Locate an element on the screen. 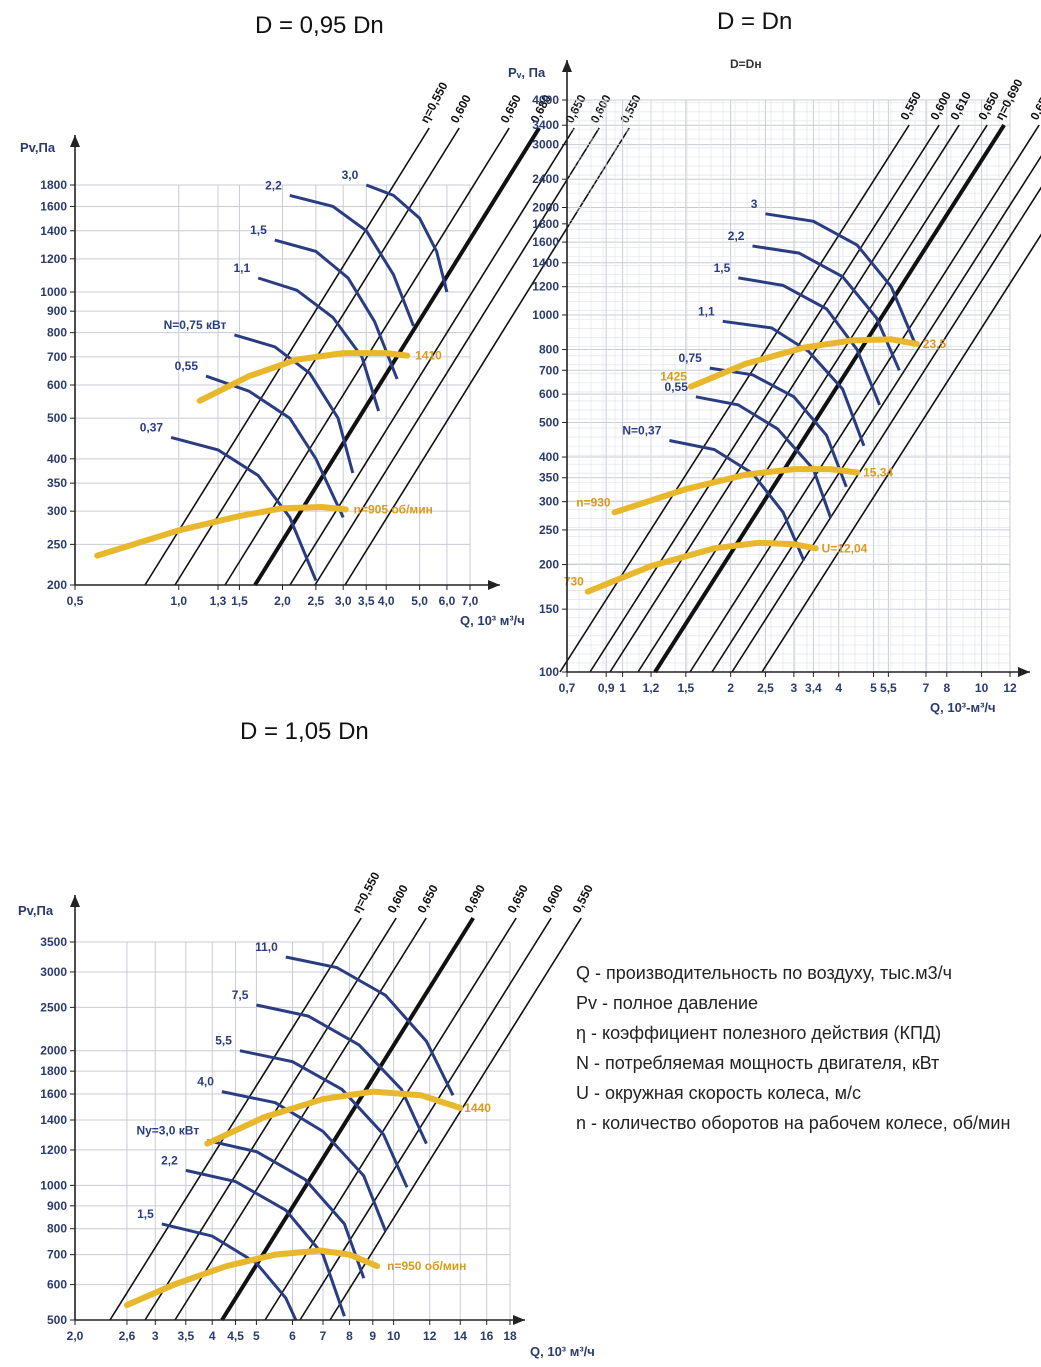 The image size is (1041, 1367). legend-item-u: U - окружная скорость колеса, м/с is located at coordinates (718, 1093).